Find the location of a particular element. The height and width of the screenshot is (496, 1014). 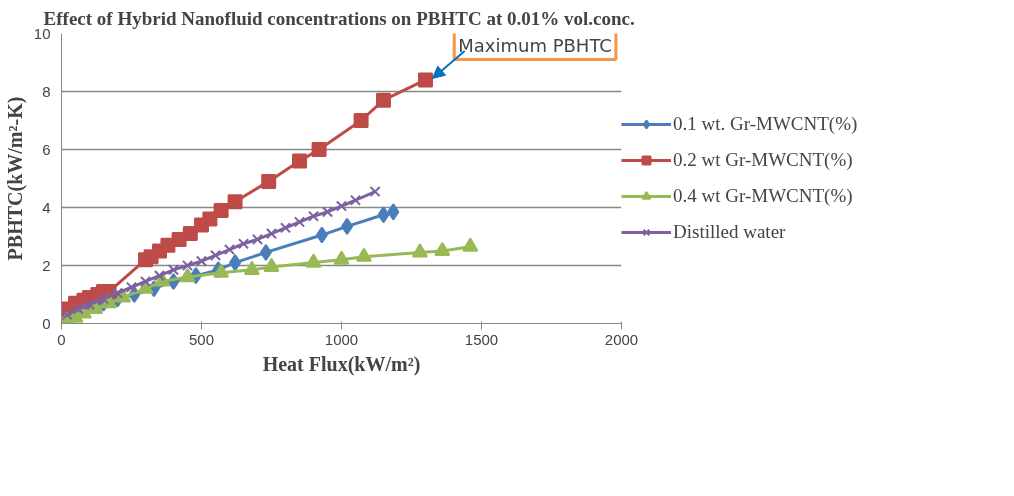

y-tick-label: 8 is located at coordinates (46, 91).